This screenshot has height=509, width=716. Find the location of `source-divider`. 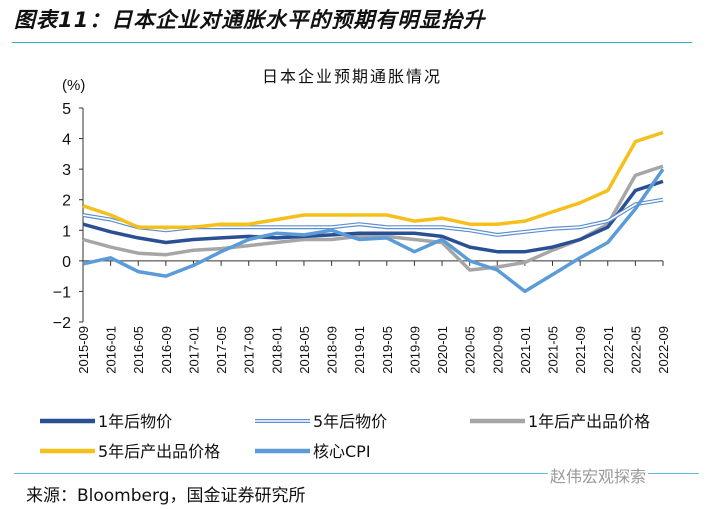

source-divider is located at coordinates (356, 473).